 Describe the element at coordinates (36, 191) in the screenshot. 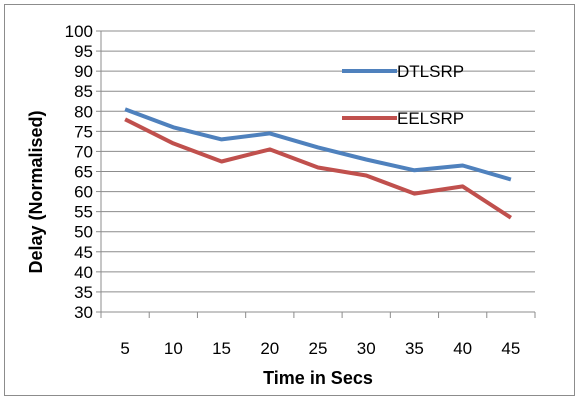

I see `y-axis-title: Delay (Normalised)` at that location.